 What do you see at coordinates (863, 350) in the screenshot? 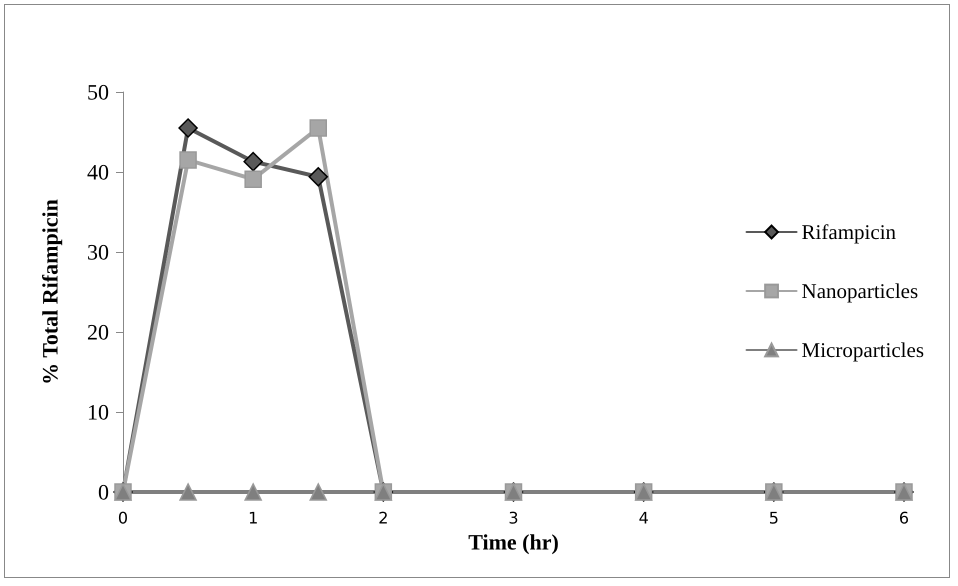
I see `legend-label: Microparticles` at bounding box center [863, 350].